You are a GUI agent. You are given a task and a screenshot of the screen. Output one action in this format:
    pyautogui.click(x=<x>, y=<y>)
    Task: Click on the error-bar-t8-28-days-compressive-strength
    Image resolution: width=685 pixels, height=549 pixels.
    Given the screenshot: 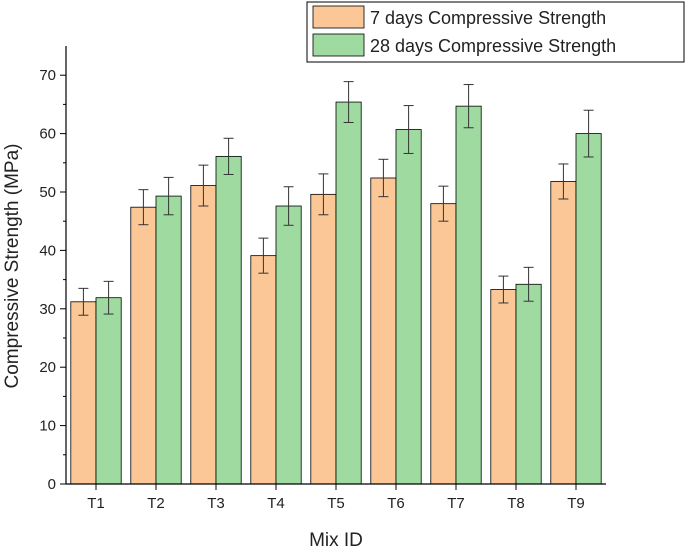 What is the action you would take?
    pyautogui.click(x=528, y=284)
    